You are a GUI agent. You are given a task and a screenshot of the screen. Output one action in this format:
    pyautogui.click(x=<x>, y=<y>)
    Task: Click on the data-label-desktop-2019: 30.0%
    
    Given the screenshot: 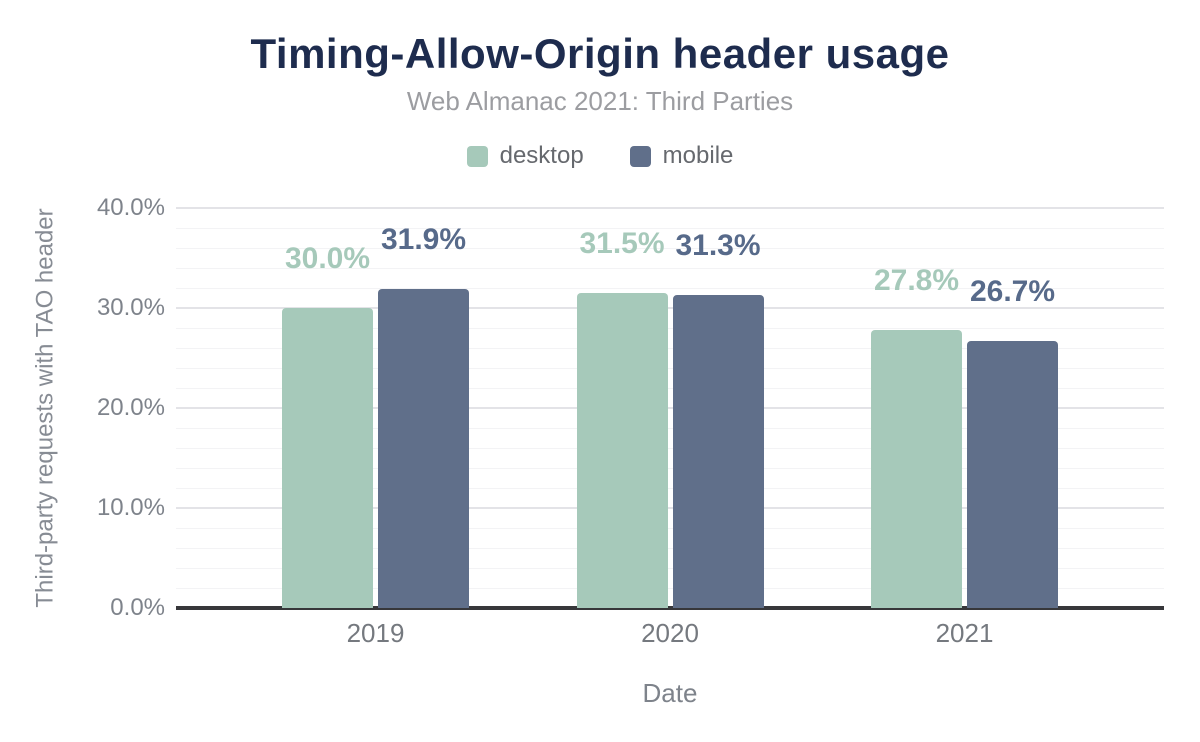 What is the action you would take?
    pyautogui.click(x=327, y=258)
    